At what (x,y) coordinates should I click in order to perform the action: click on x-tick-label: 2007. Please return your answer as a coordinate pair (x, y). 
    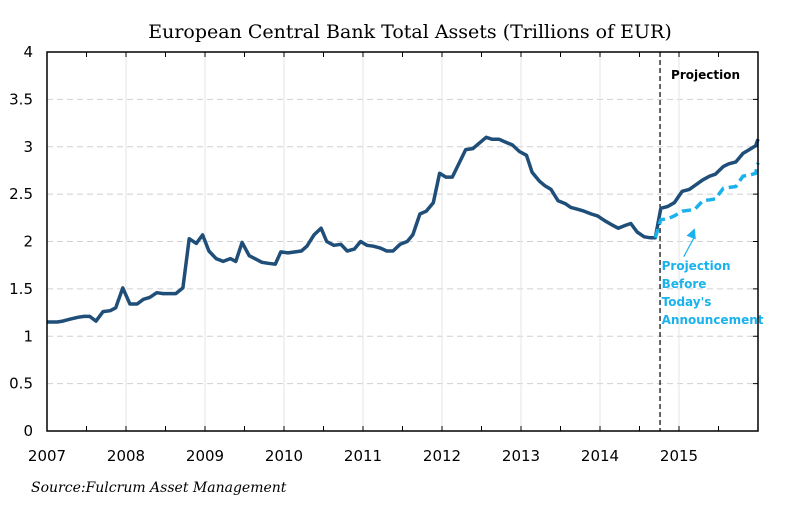
    Looking at the image, I should click on (47, 456).